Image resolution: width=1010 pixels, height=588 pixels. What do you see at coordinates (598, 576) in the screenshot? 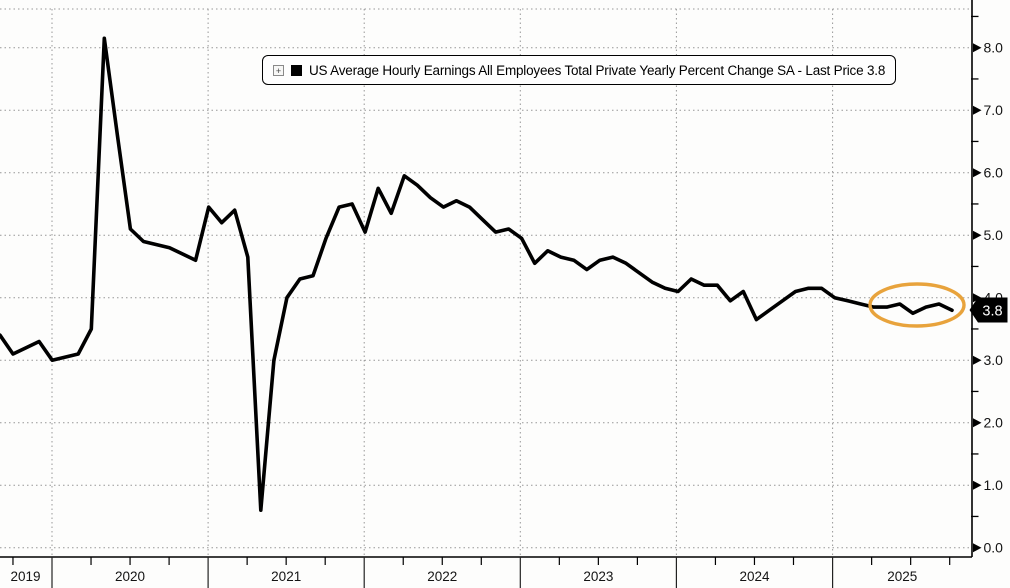
I see `x-tick-label-2023: 2023` at bounding box center [598, 576].